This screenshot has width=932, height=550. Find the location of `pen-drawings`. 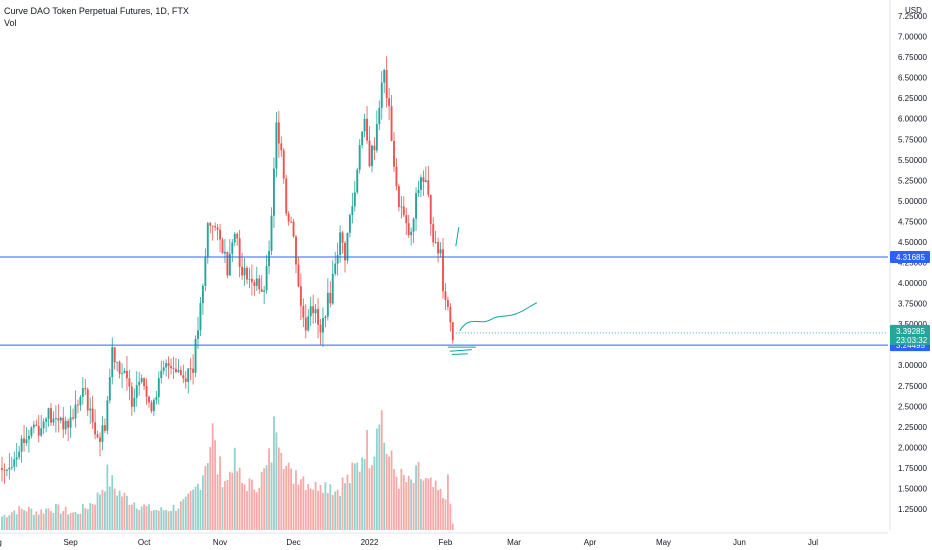

pen-drawings is located at coordinates (492, 291).